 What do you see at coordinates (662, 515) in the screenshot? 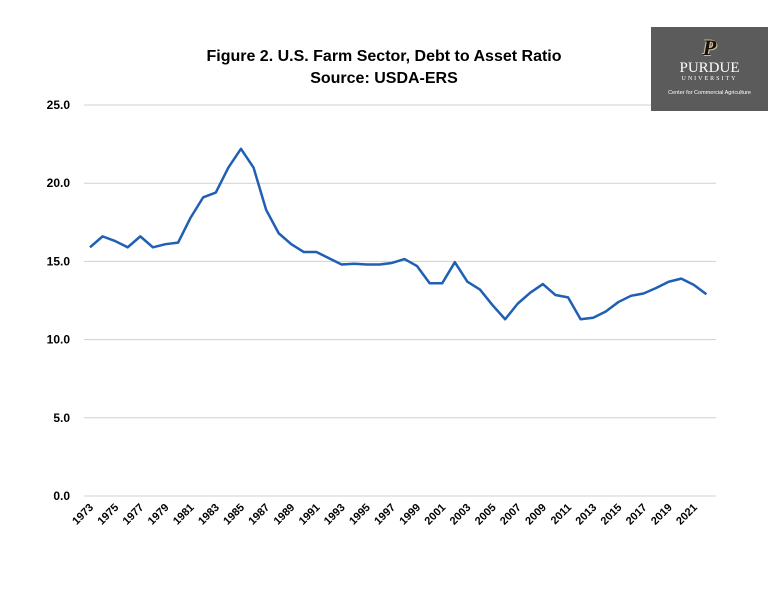
I see `x-tick-label: 2019` at bounding box center [662, 515].